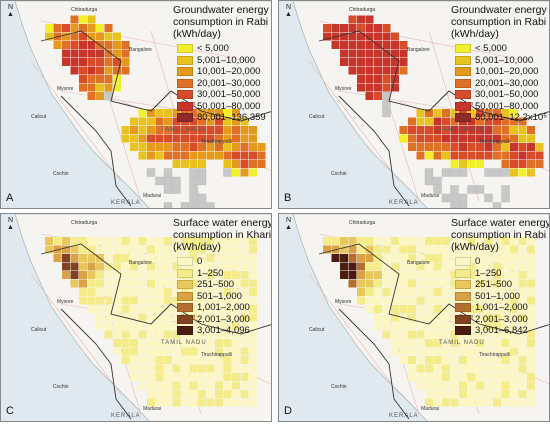 The height and width of the screenshot is (424, 550). I want to click on place-label-tiruchirappalli: Tiruchirappalli, so click(494, 355).